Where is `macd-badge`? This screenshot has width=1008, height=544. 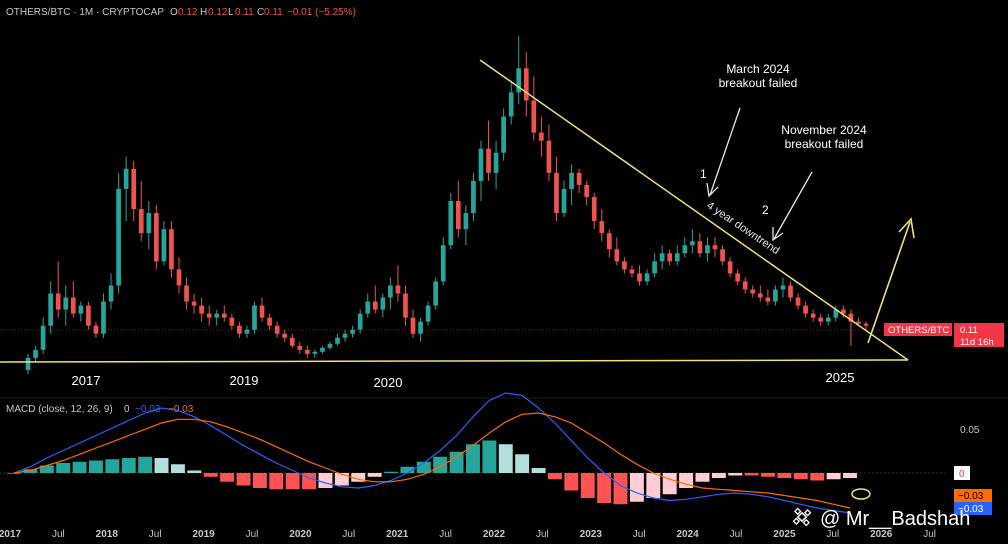
macd-badge is located at coordinates (973, 508).